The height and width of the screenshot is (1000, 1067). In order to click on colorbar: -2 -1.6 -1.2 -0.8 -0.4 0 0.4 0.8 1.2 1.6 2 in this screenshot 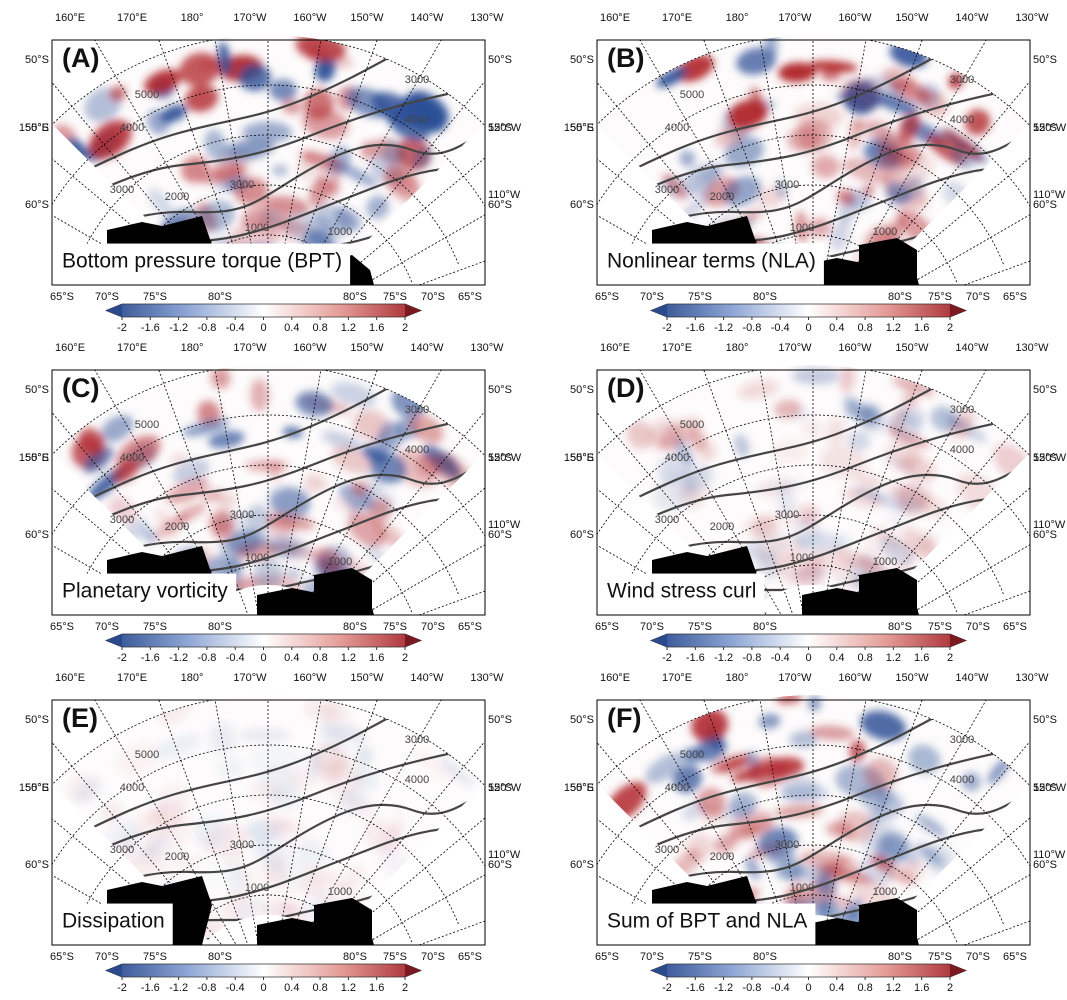, I will do `click(808, 978)`.